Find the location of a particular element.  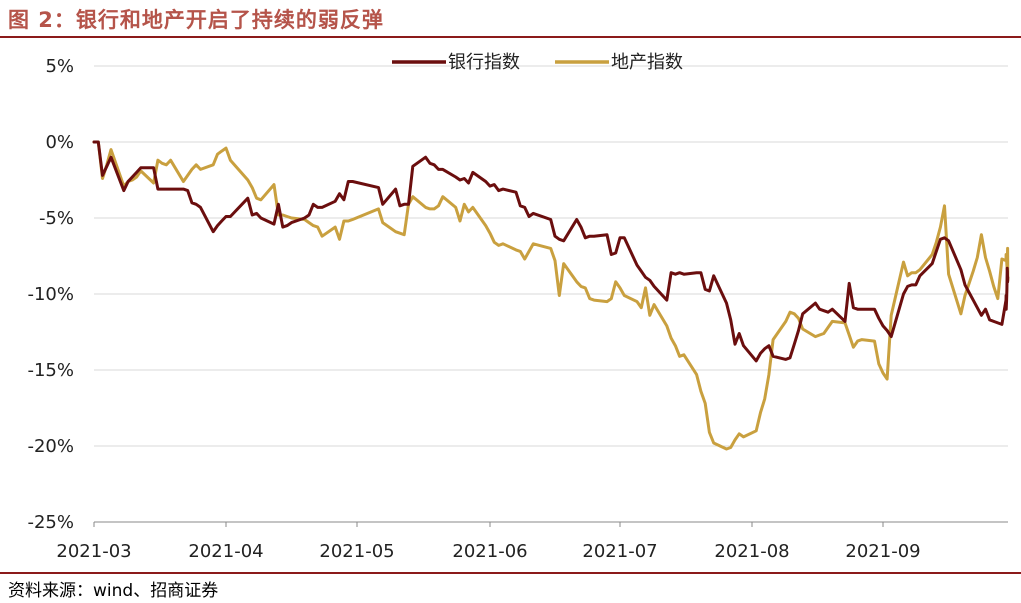

y-tick-label: -10% is located at coordinates (50, 294).